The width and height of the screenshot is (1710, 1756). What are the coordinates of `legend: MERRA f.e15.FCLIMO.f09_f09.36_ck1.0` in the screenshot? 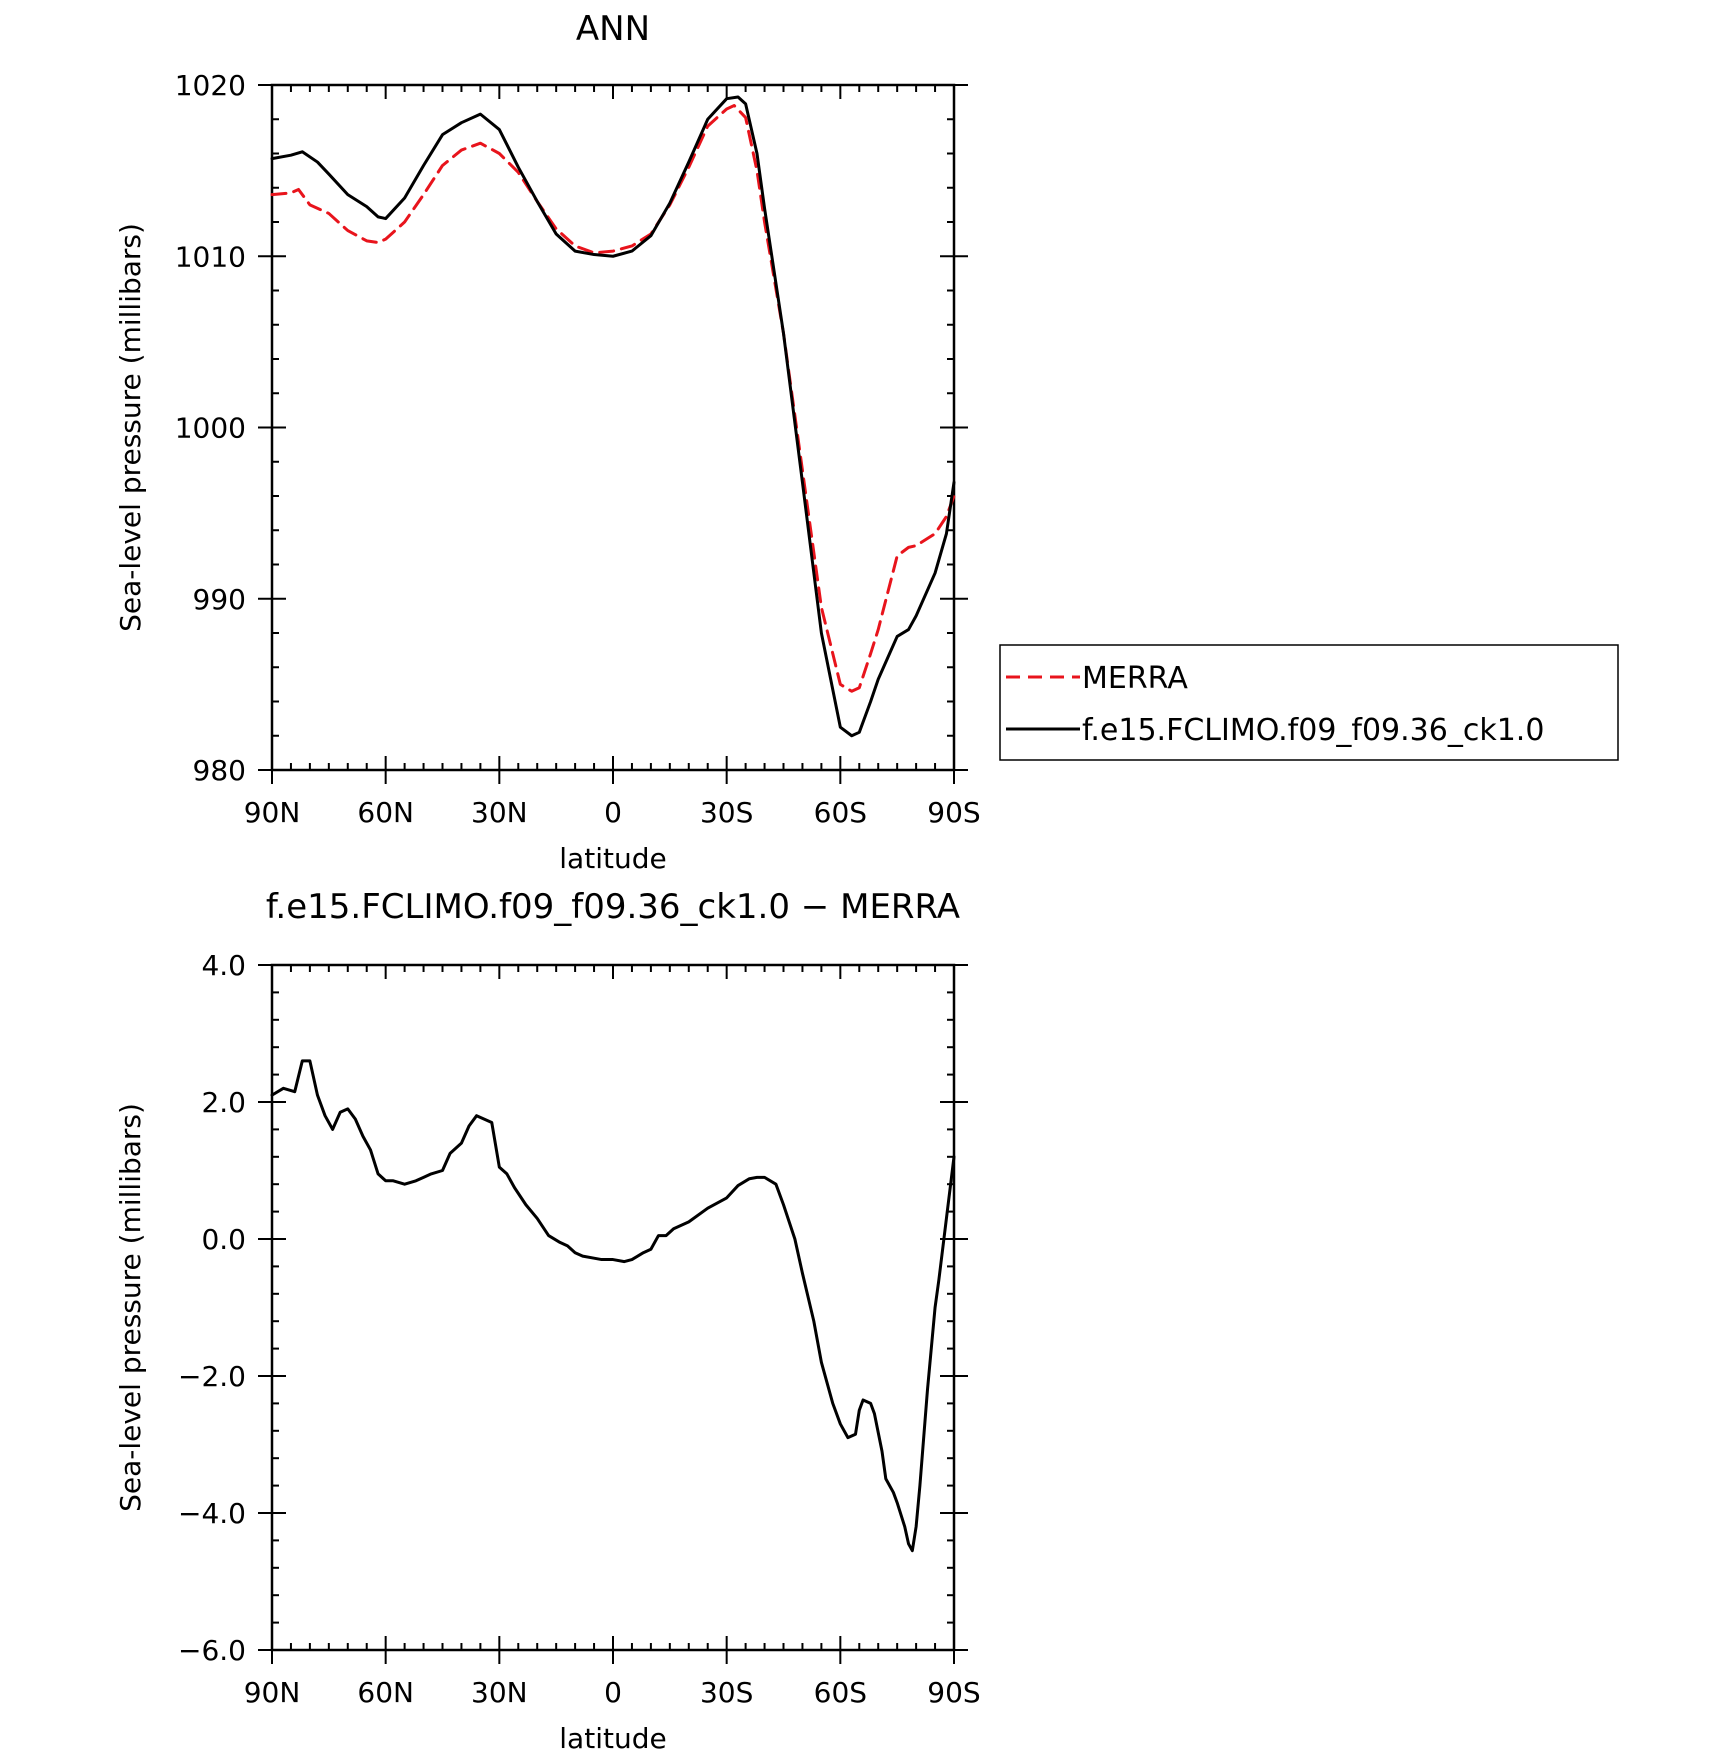 It's located at (1309, 702).